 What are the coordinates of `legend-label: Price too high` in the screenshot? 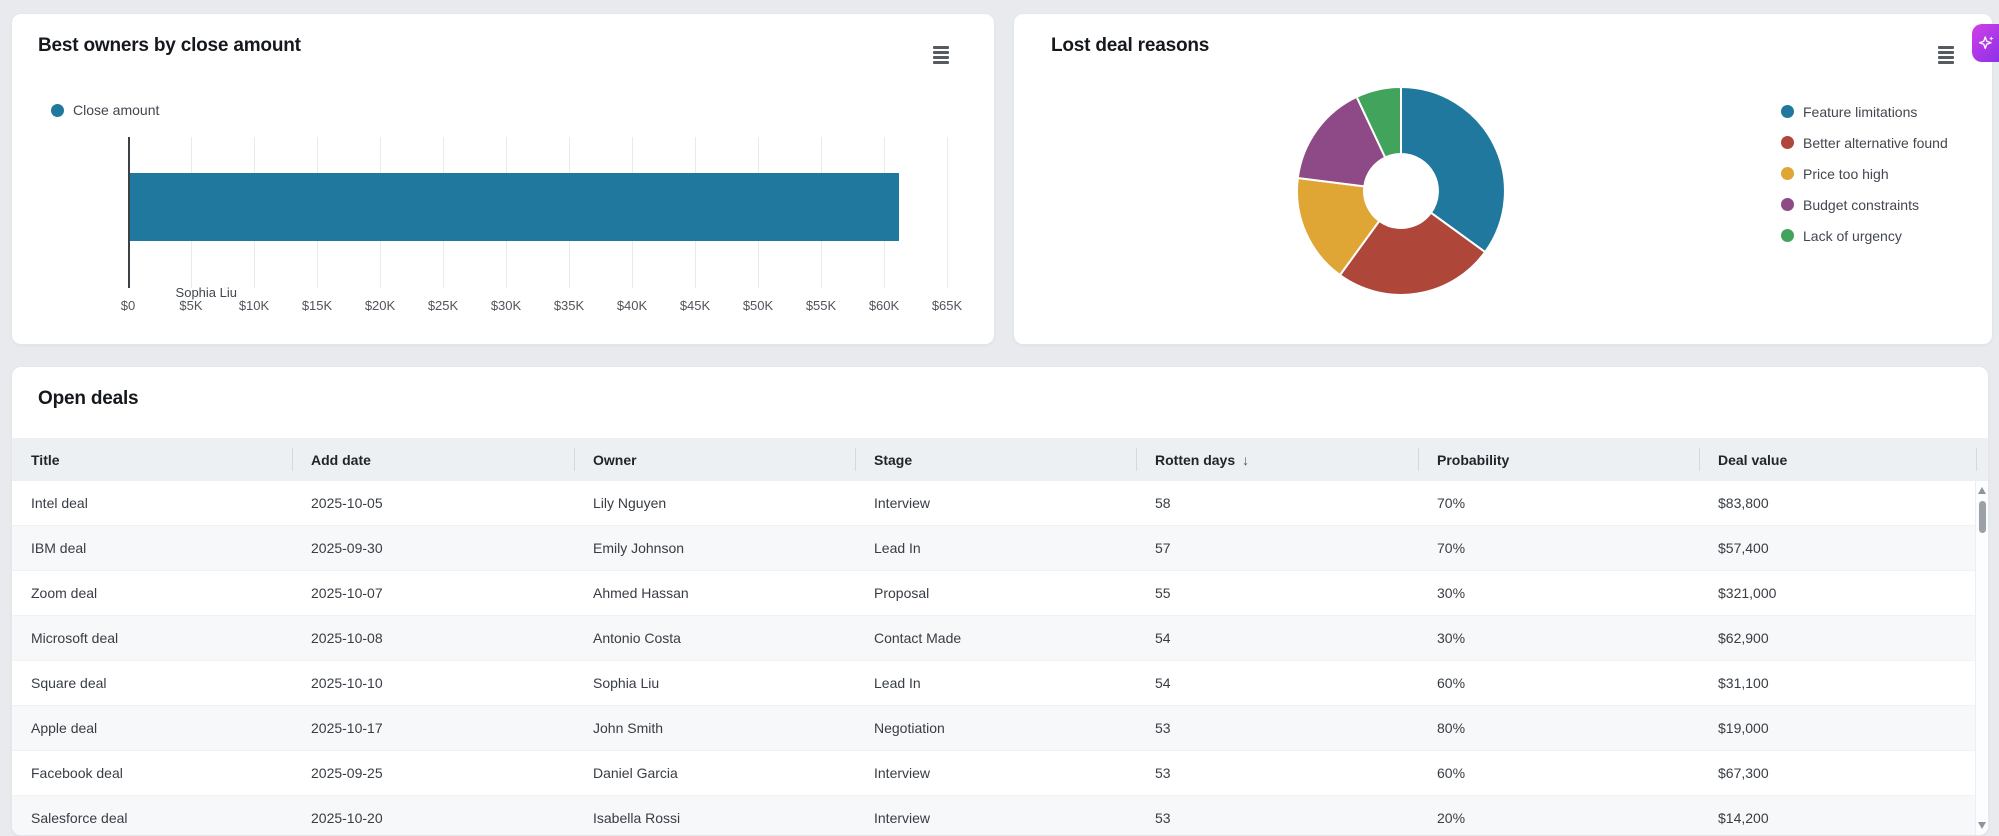 It's located at (1846, 173).